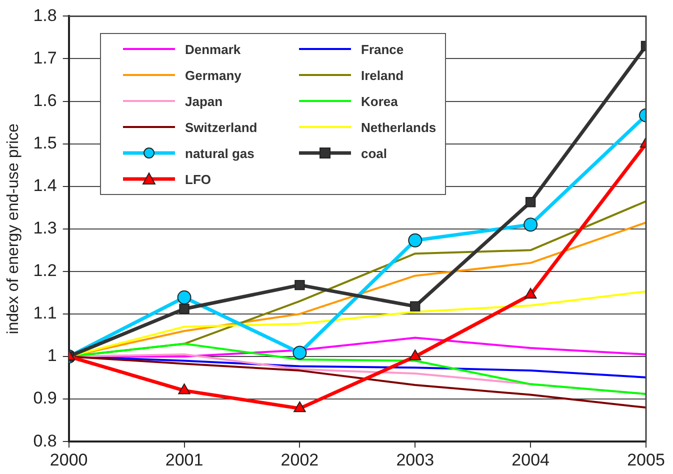  I want to click on y-tick-label: 1.5, so click(45, 143).